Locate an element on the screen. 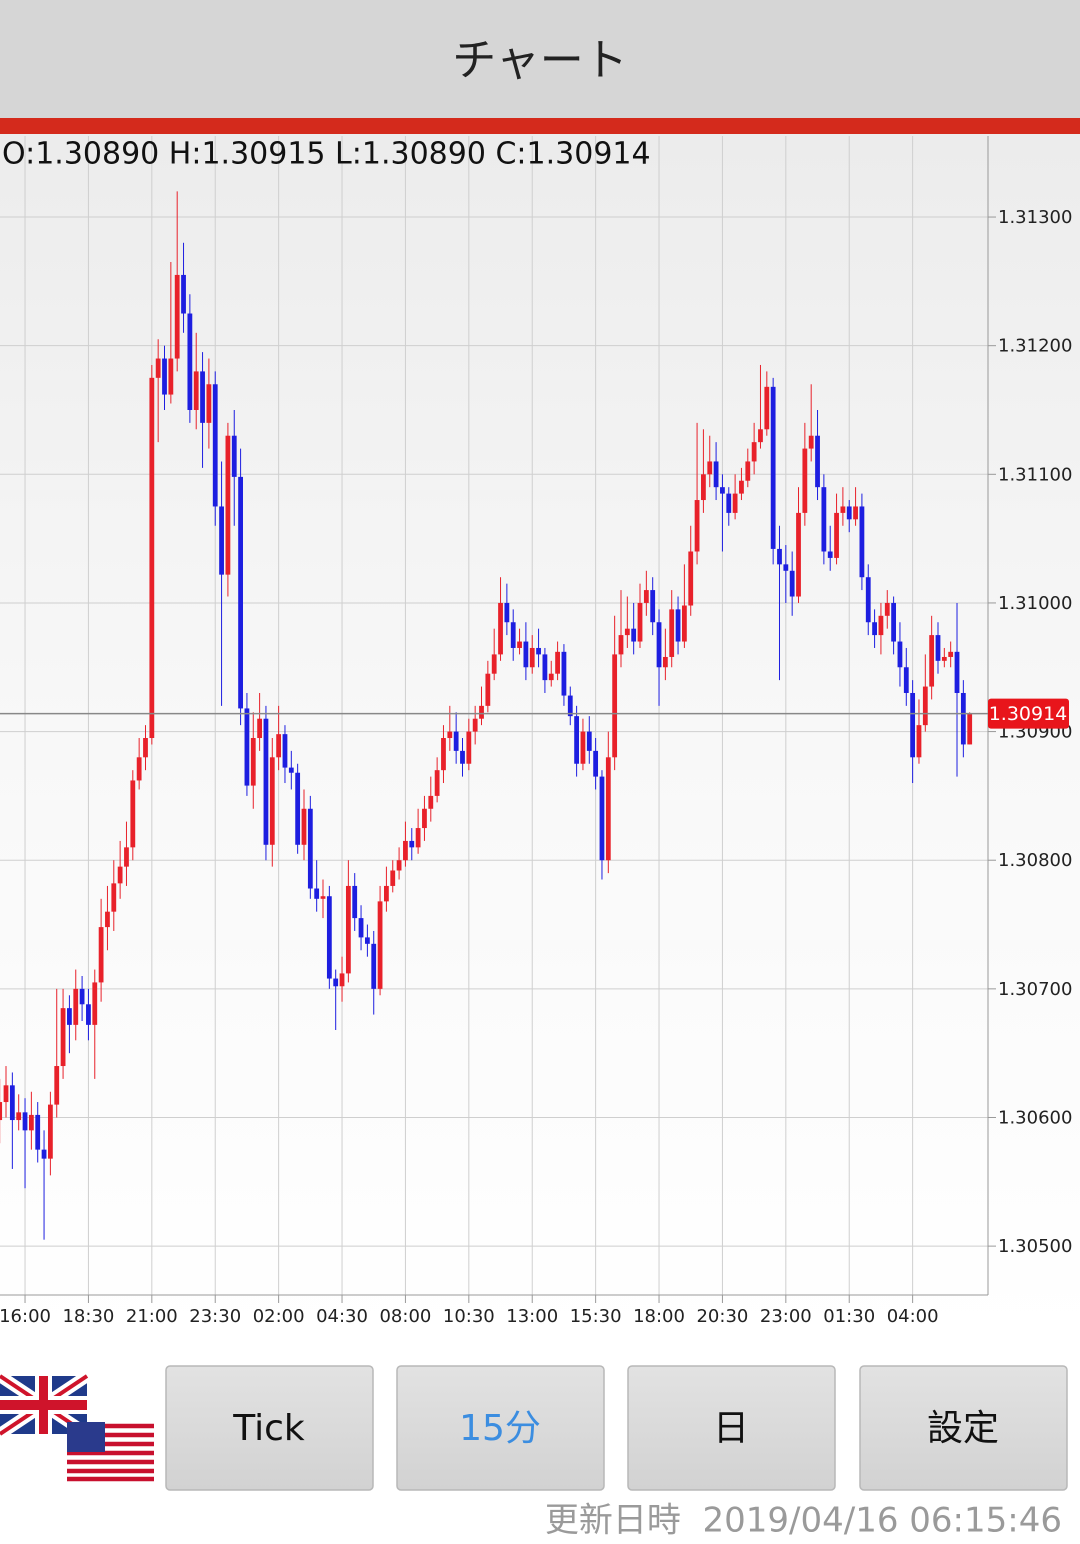 The height and width of the screenshot is (1544, 1080). x-tick-label: 01:30 is located at coordinates (849, 1316).